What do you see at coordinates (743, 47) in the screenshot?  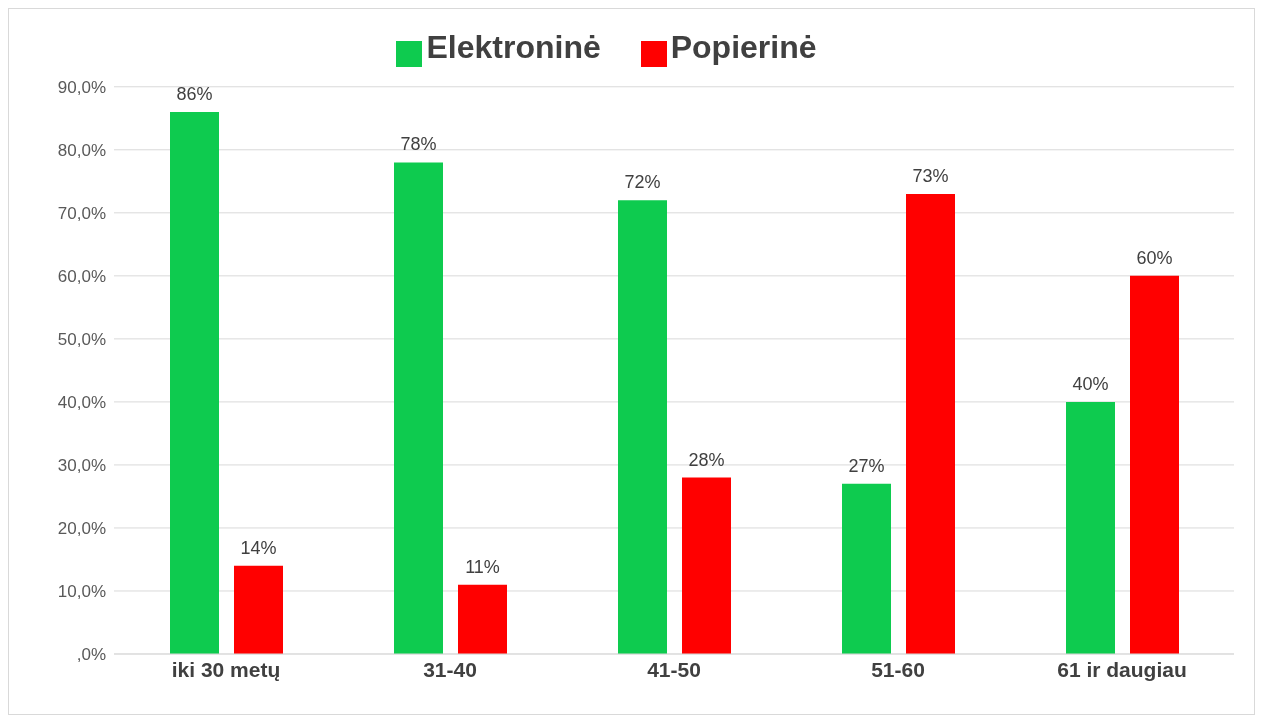 I see `legend-label: Popierinė` at bounding box center [743, 47].